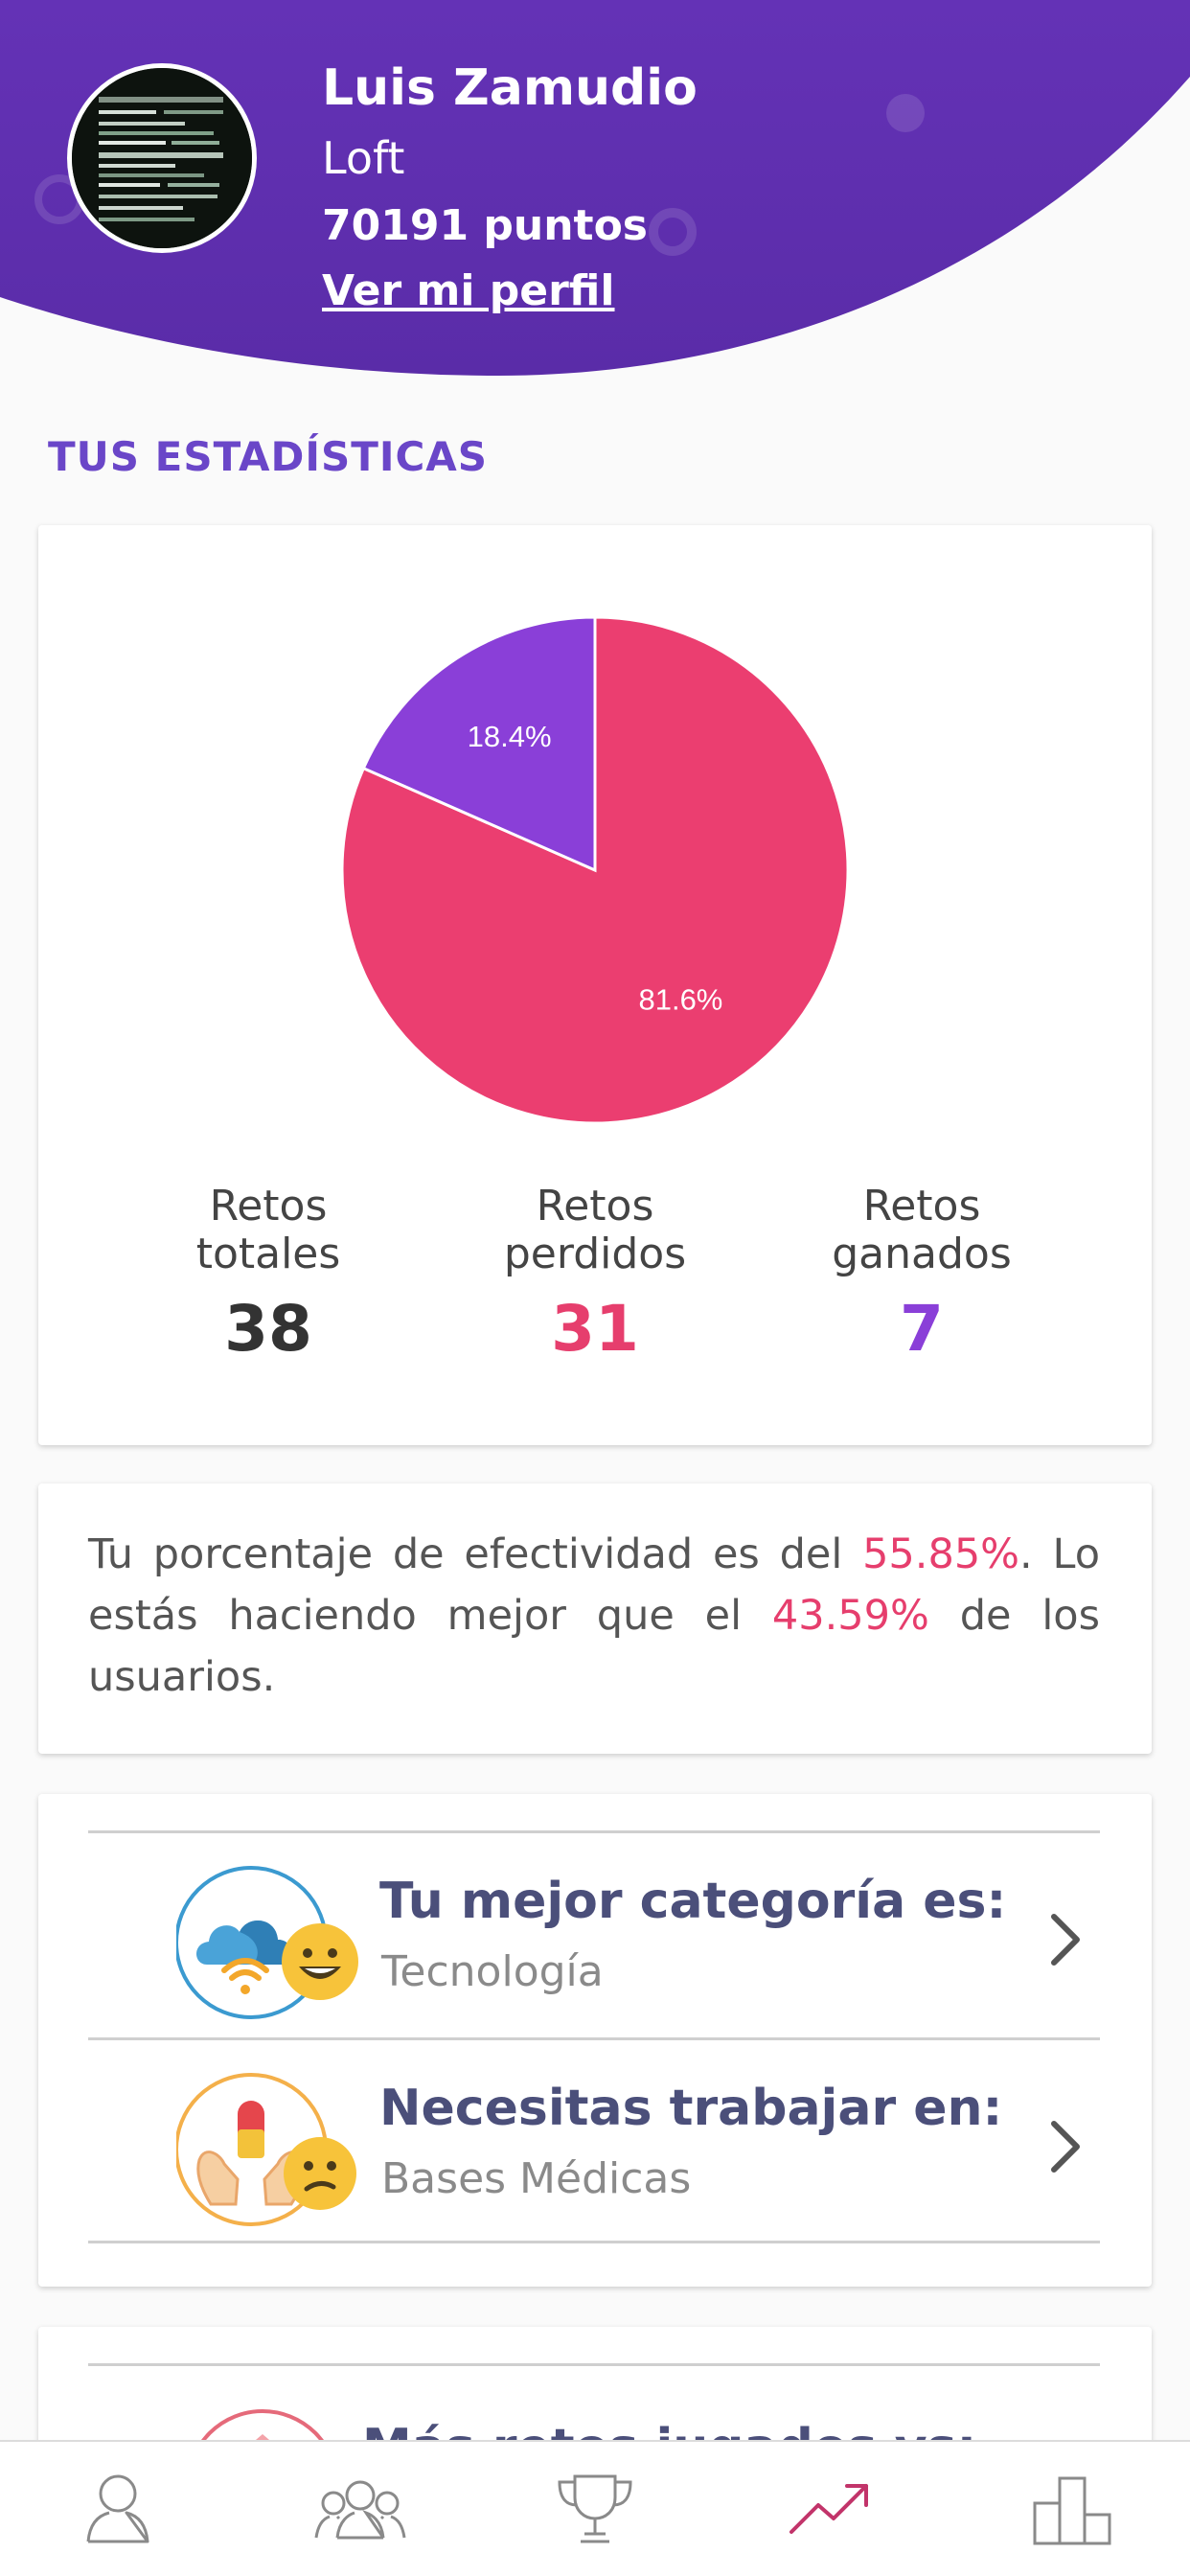 The image size is (1190, 2576). I want to click on pie-slice-label-0: 81.6%, so click(680, 999).